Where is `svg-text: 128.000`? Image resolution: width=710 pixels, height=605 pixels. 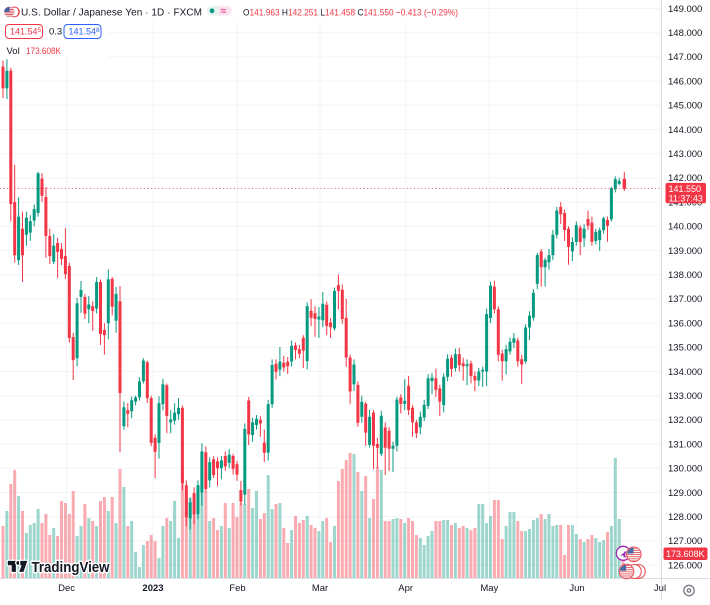 svg-text: 128.000 is located at coordinates (685, 517).